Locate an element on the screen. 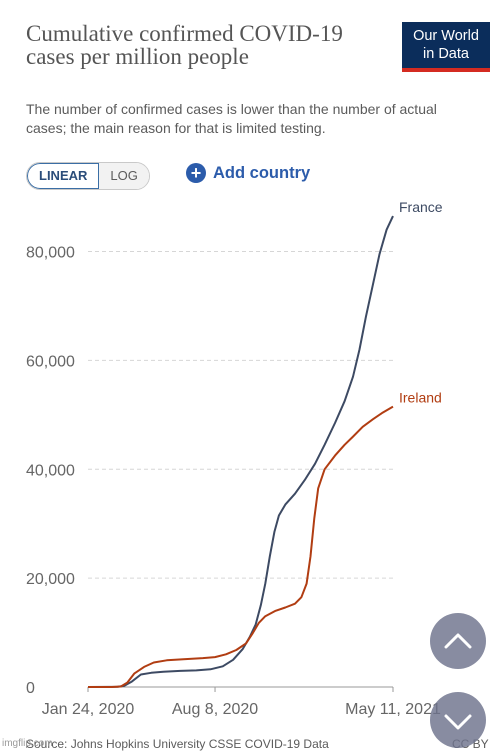 The width and height of the screenshot is (500, 752). series-label-ireland: Ireland is located at coordinates (420, 398).